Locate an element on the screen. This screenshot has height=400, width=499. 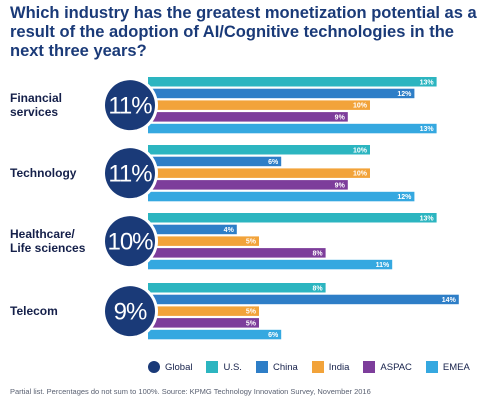
legend-item-china: China is located at coordinates (276, 367).